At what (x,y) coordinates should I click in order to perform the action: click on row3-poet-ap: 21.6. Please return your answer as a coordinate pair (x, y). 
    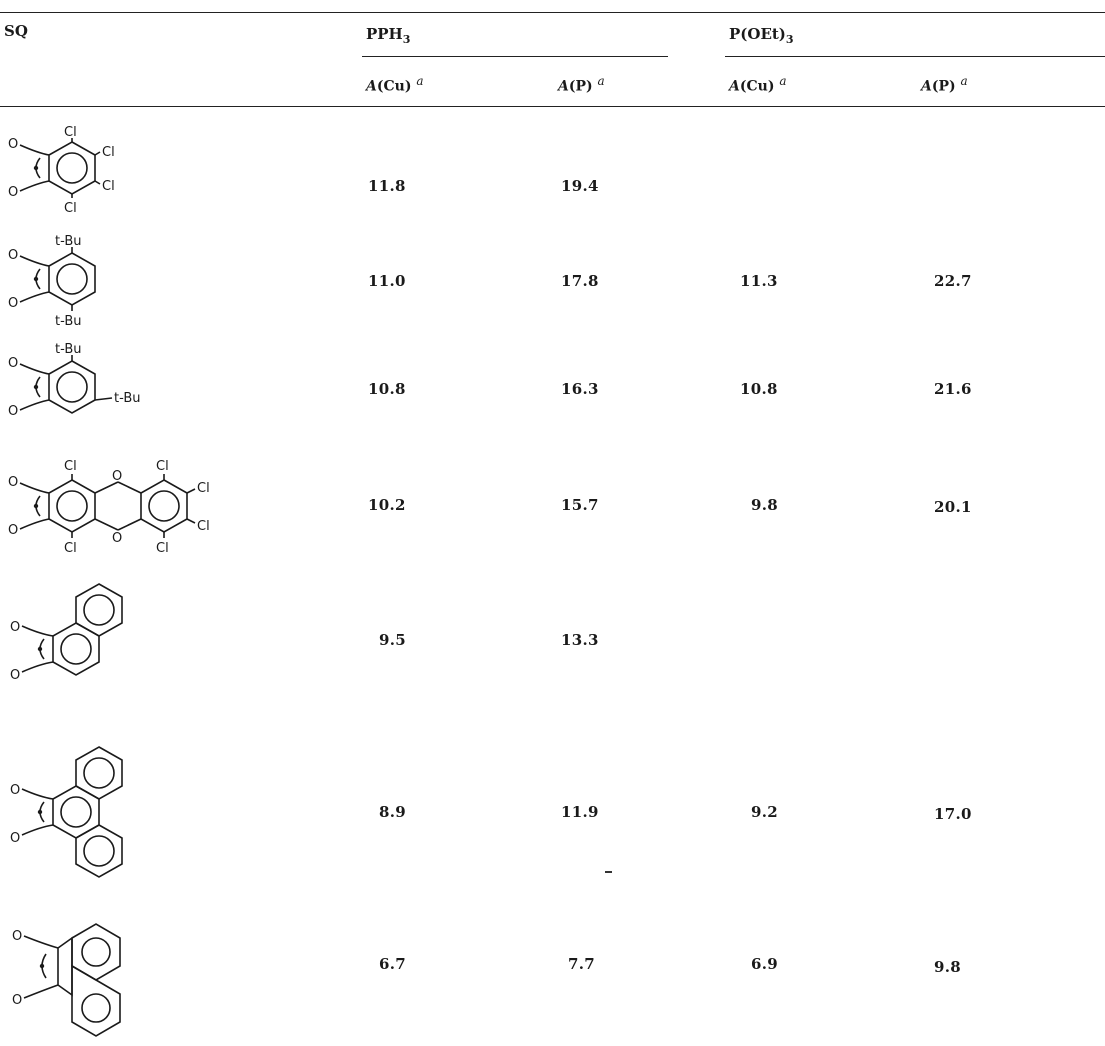
    Looking at the image, I should click on (953, 389).